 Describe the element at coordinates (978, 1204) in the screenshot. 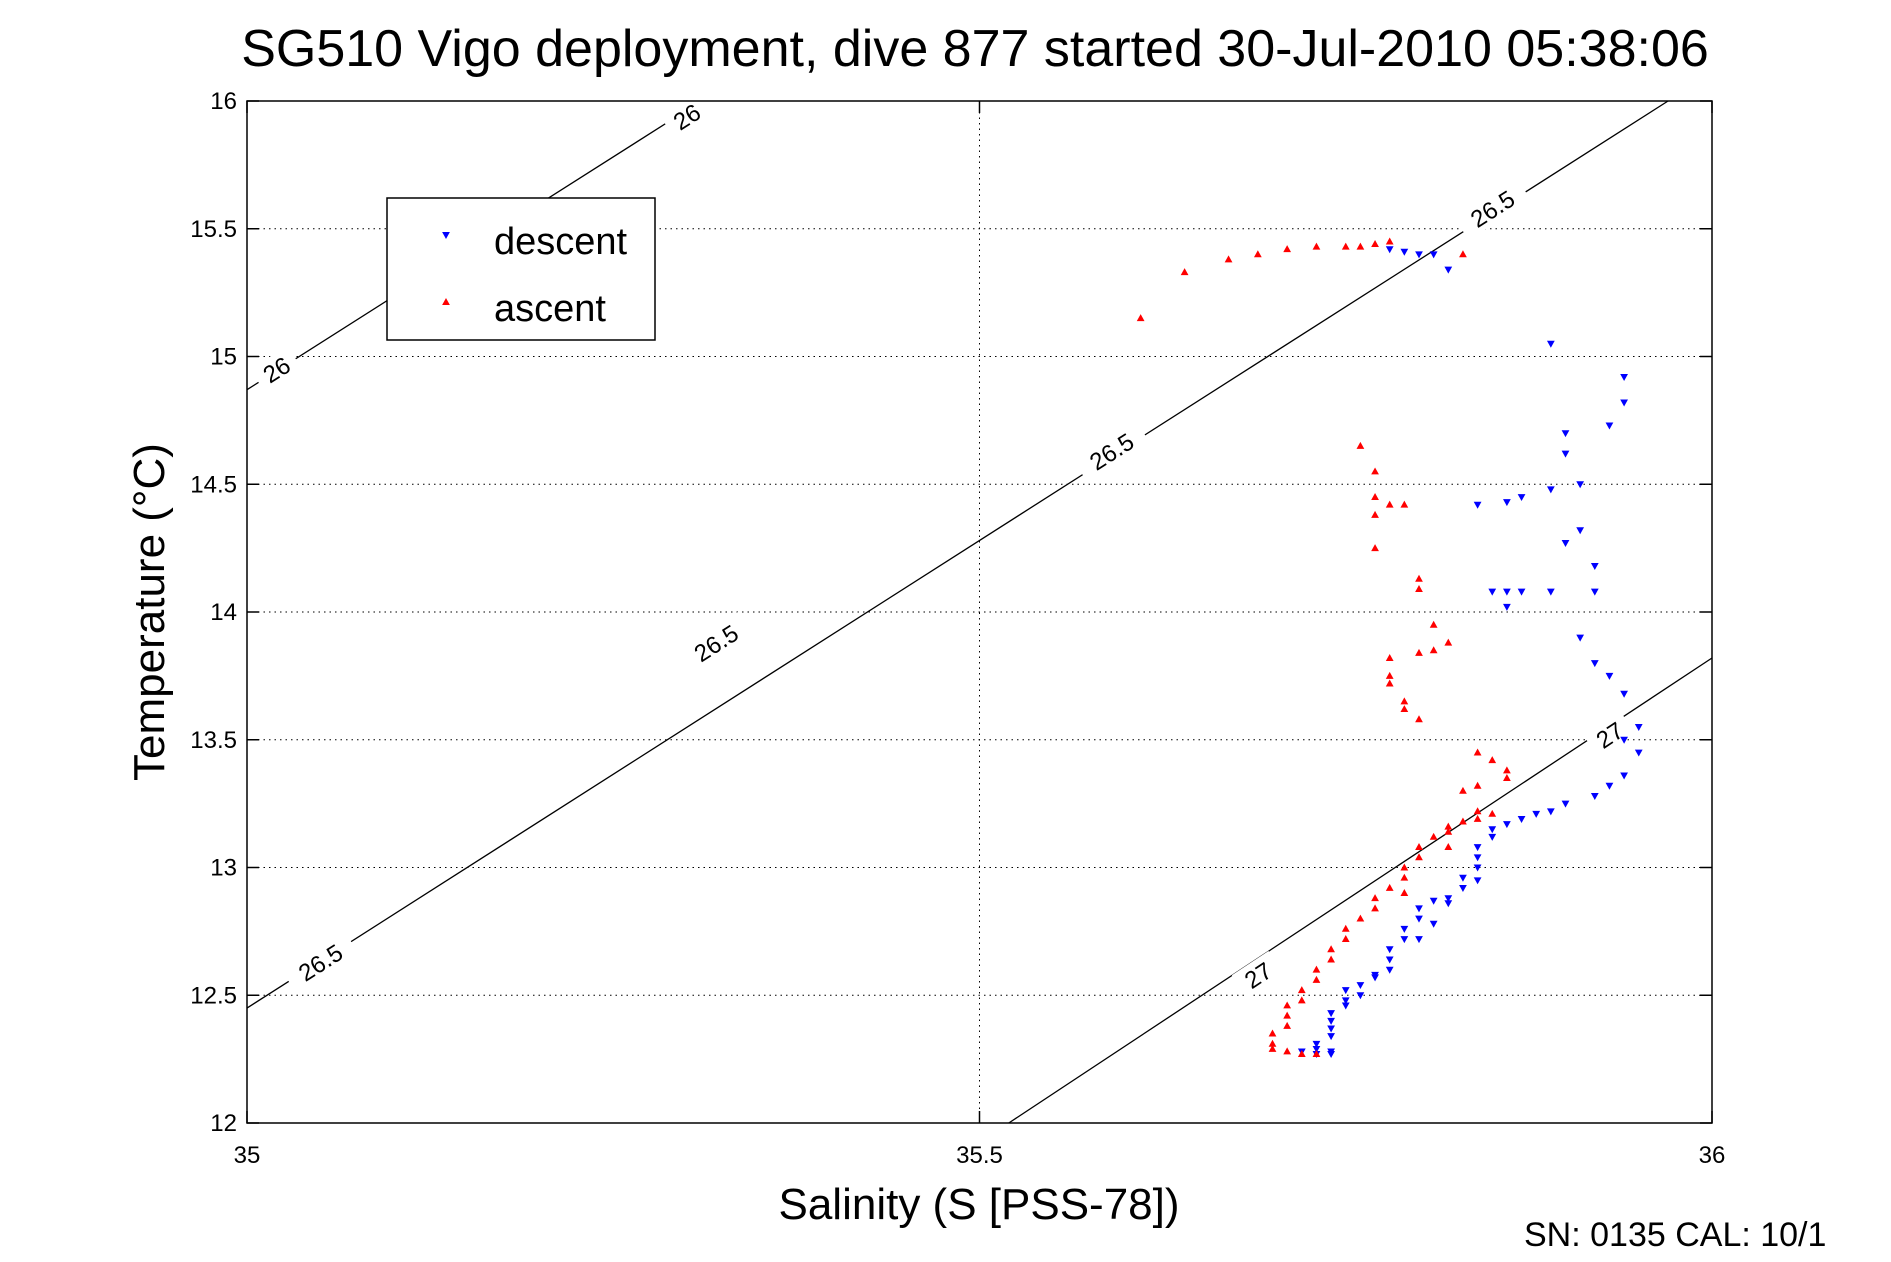

I see `x-axis-label: Salinity (S [PSS-78])` at that location.